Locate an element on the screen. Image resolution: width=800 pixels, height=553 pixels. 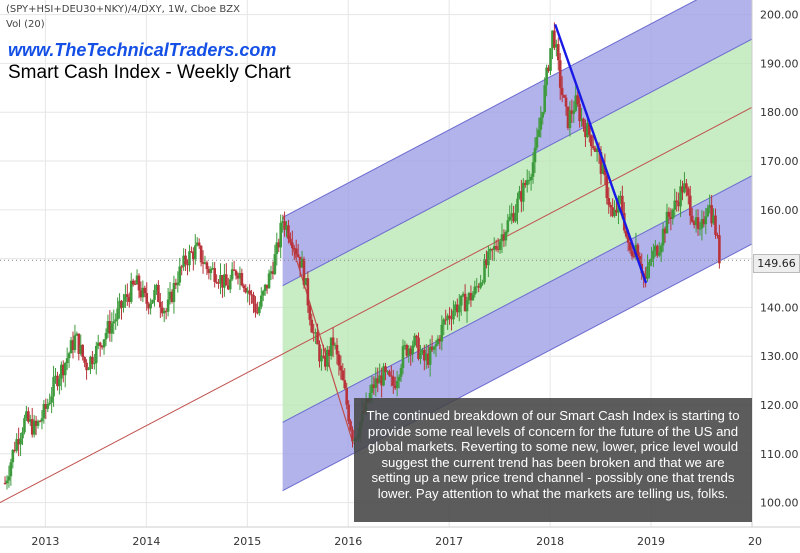
x-tick-label: 2016 is located at coordinates (348, 541).